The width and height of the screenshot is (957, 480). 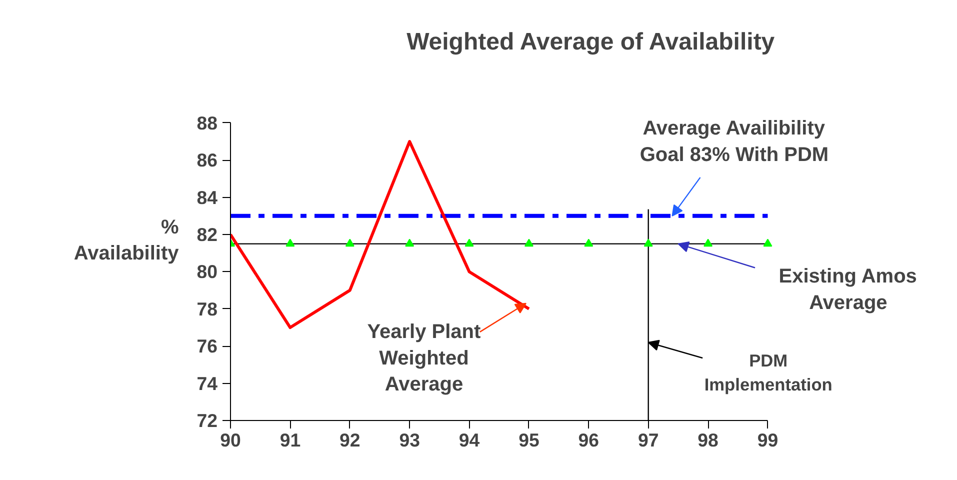 I want to click on x-tick-label: 95, so click(x=529, y=440).